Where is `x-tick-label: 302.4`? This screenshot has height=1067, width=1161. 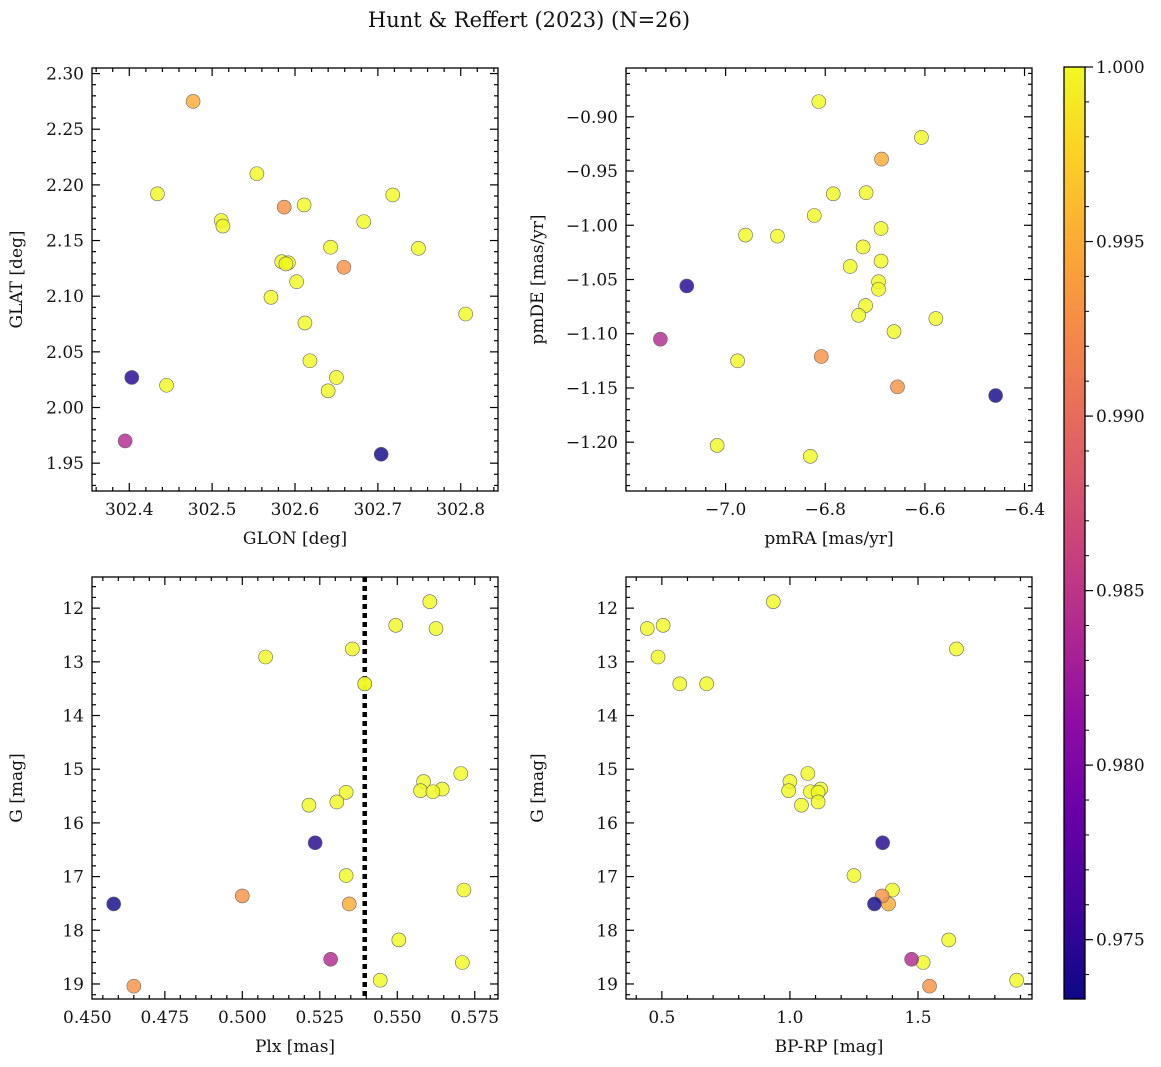
x-tick-label: 302.4 is located at coordinates (129, 510).